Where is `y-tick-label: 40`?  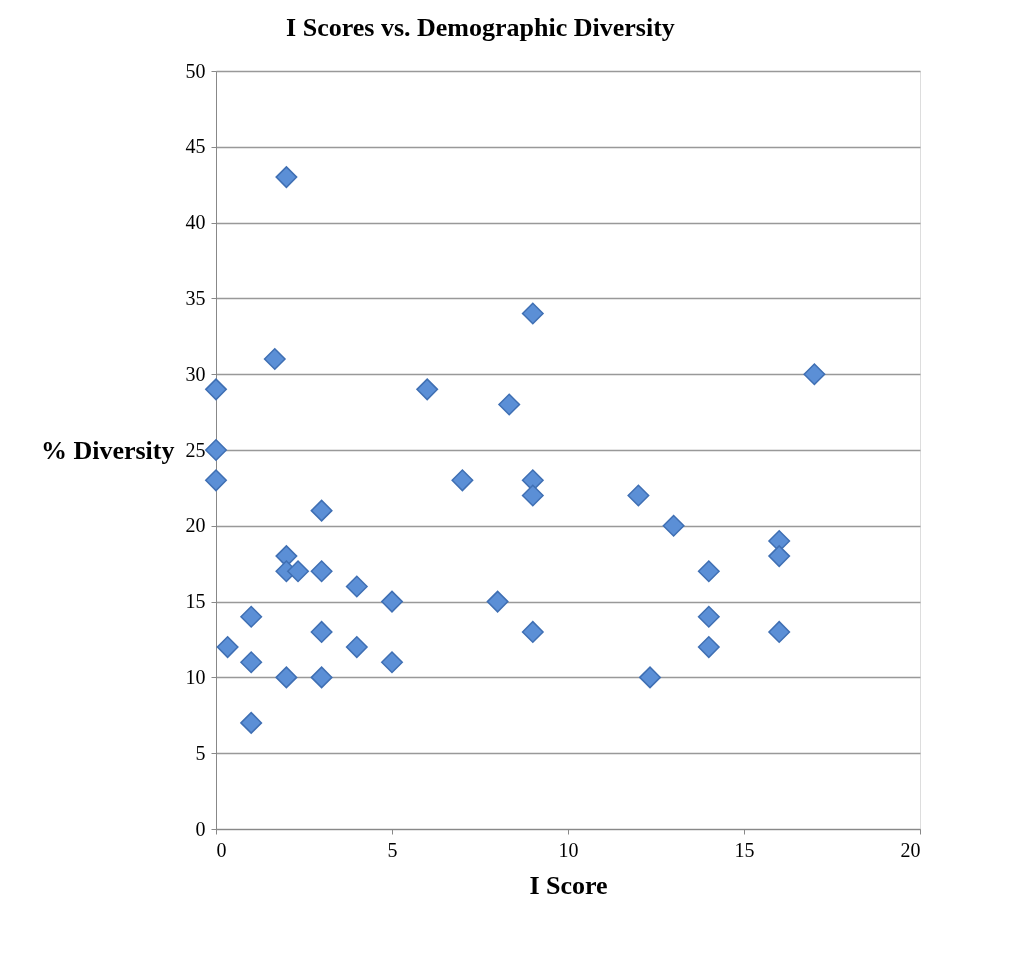 y-tick-label: 40 is located at coordinates (195, 222).